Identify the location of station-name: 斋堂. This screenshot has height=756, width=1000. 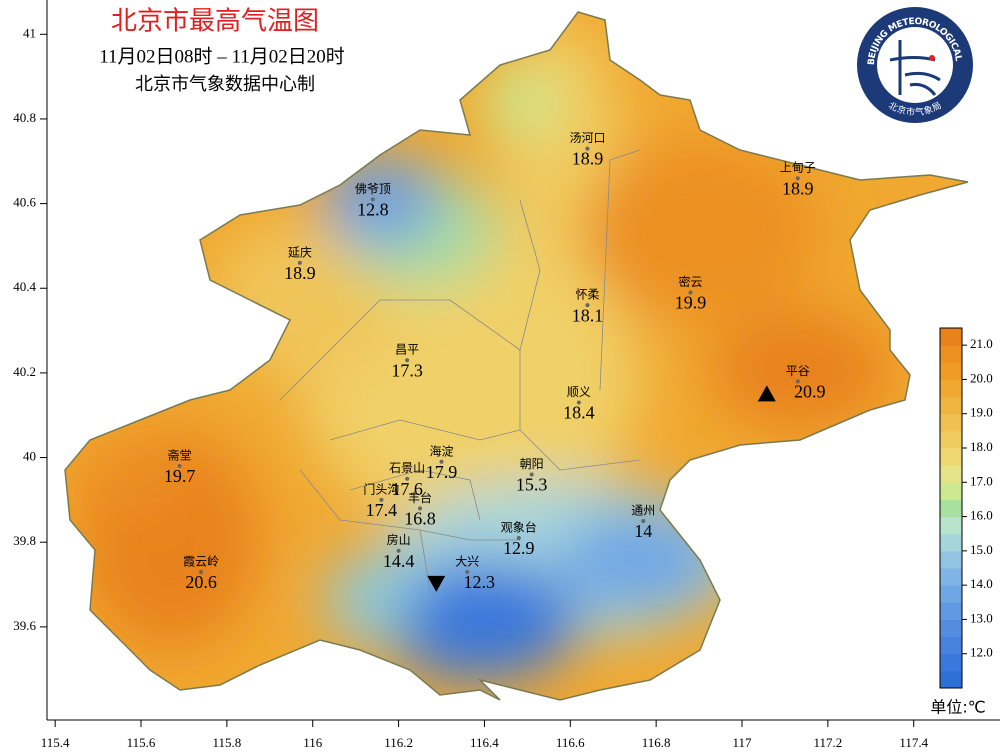
(180, 455).